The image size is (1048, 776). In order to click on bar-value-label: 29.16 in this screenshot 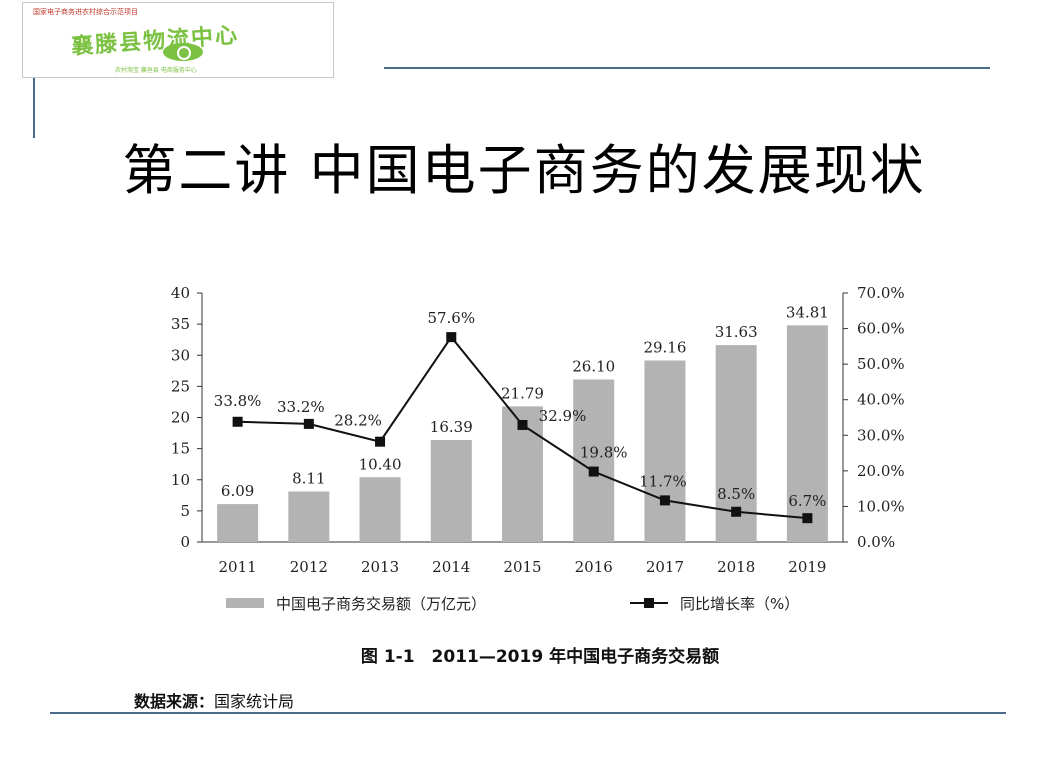, I will do `click(664, 347)`.